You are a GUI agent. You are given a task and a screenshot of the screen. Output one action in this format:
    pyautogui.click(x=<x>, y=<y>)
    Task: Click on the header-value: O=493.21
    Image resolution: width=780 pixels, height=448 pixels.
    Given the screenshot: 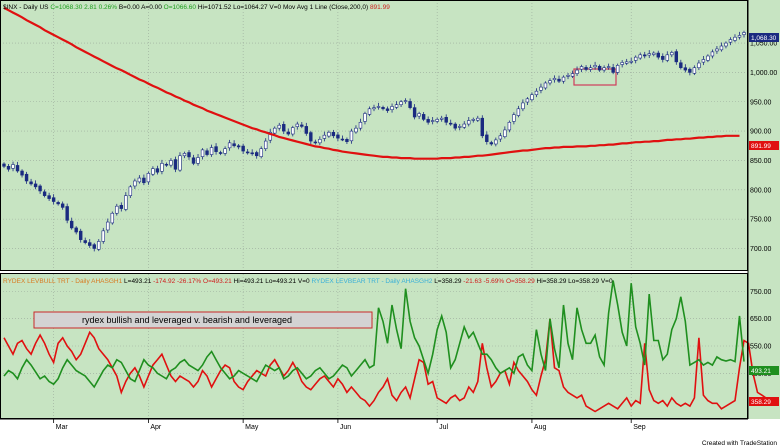 What is the action you would take?
    pyautogui.click(x=218, y=281)
    